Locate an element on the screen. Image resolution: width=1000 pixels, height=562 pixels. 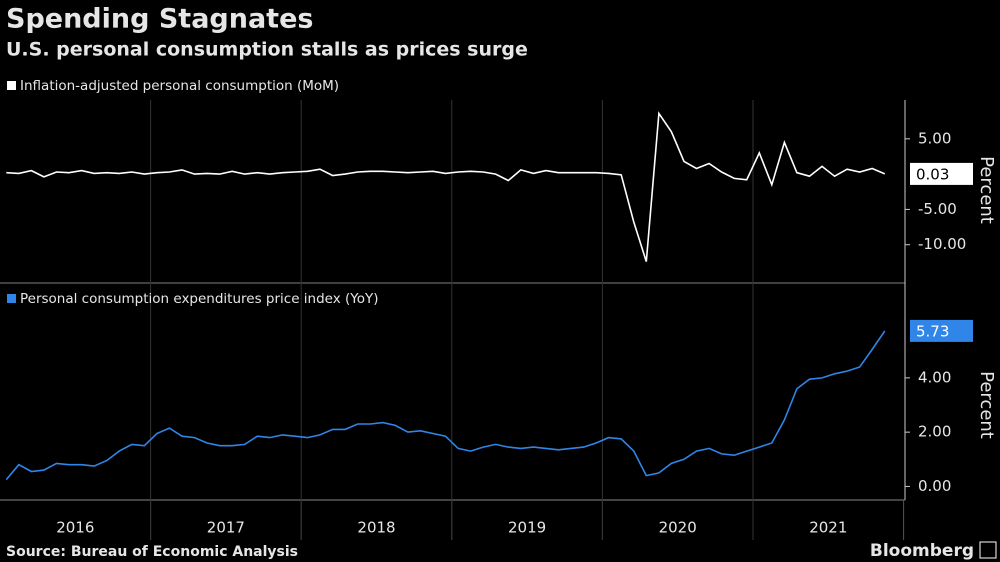
y-tick-label: 0.00 is located at coordinates (934, 486).